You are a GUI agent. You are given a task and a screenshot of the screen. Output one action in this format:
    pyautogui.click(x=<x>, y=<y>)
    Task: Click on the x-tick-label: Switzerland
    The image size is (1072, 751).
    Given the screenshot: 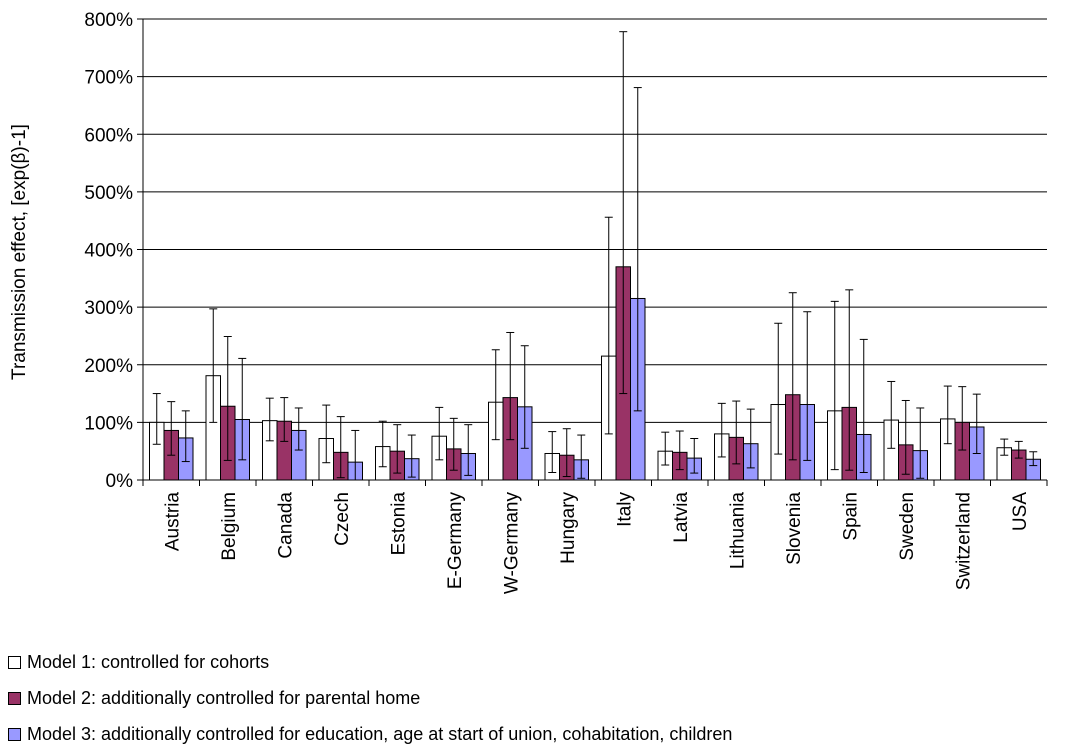 What is the action you would take?
    pyautogui.click(x=963, y=541)
    